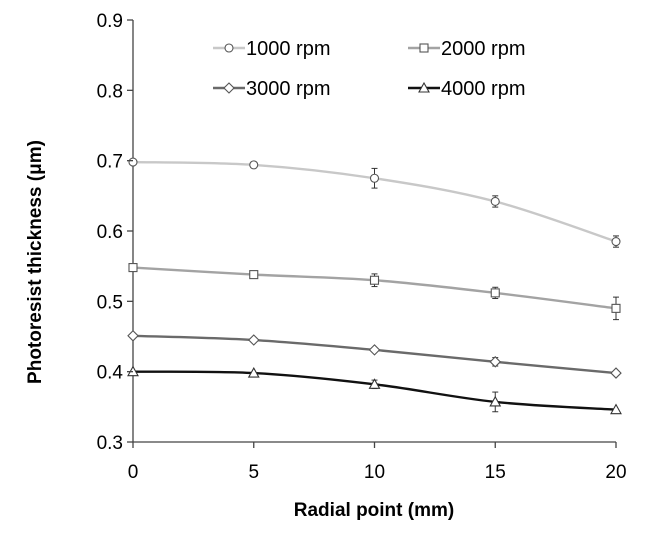 The height and width of the screenshot is (537, 650). I want to click on series-line, so click(374, 390).